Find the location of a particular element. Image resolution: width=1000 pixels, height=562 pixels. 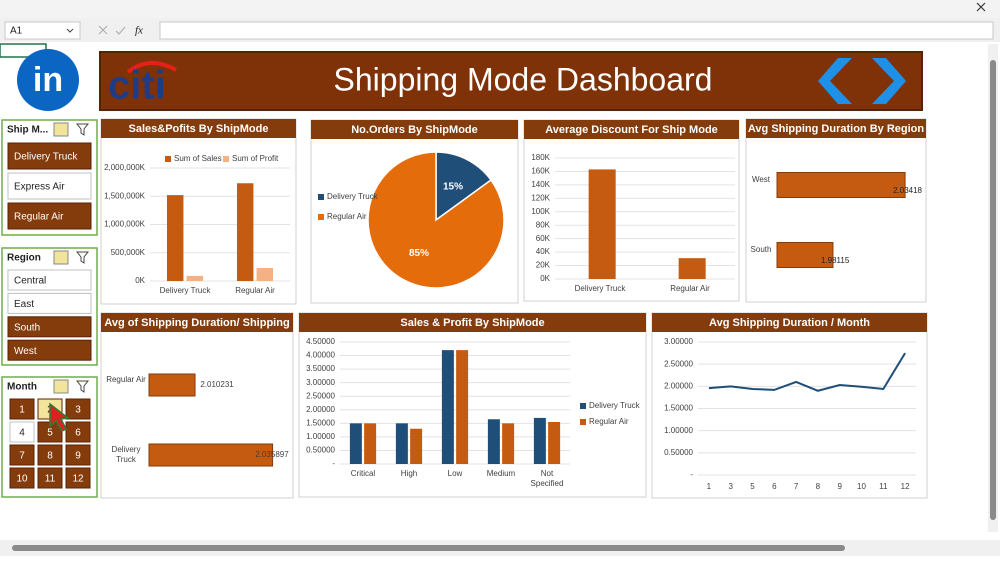

slicer-item-label: 1 is located at coordinates (22, 410).